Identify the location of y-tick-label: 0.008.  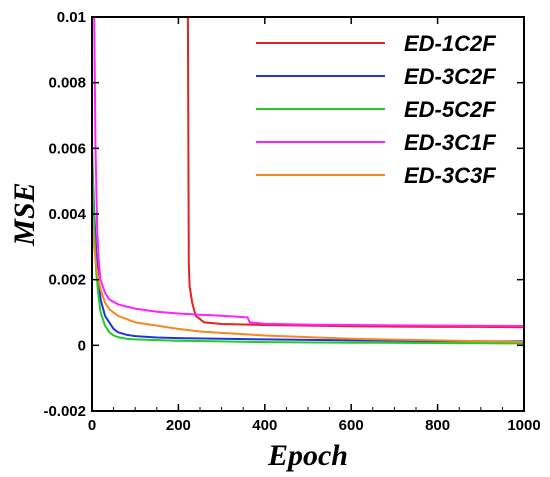
(67, 83).